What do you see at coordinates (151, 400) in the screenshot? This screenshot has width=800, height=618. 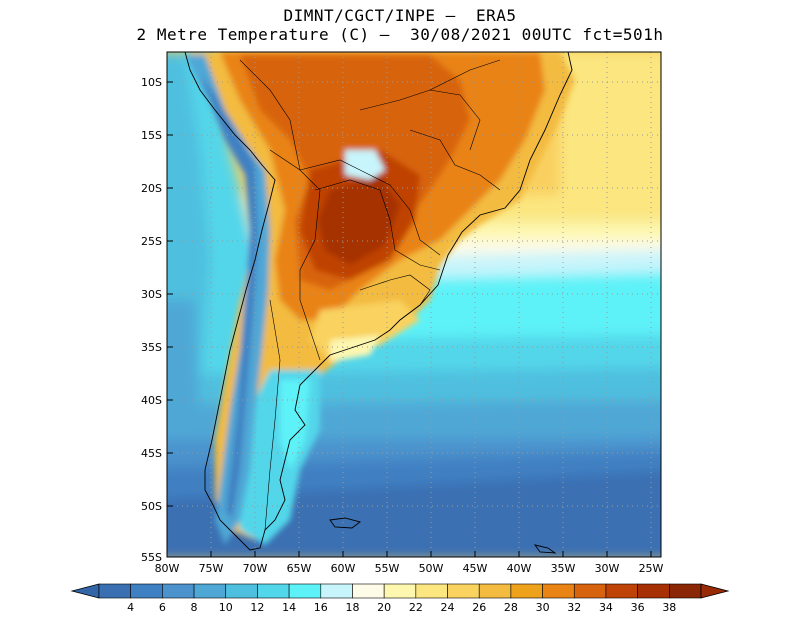 I see `lat-label-40s: 40S` at bounding box center [151, 400].